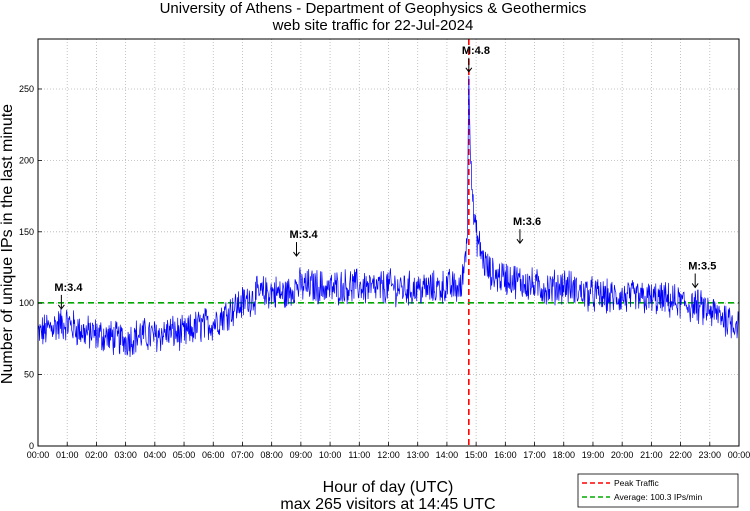 The width and height of the screenshot is (750, 511). I want to click on y-tick-label: 200, so click(26, 160).